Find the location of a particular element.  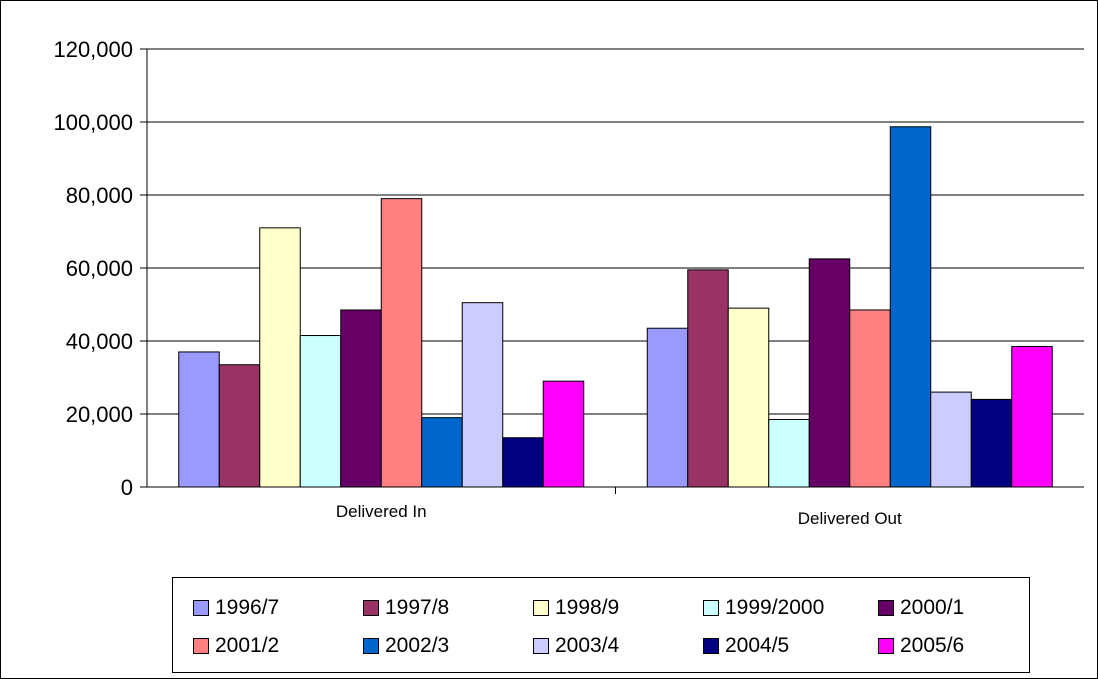

y-tick-label: 20,000 is located at coordinates (99, 414).